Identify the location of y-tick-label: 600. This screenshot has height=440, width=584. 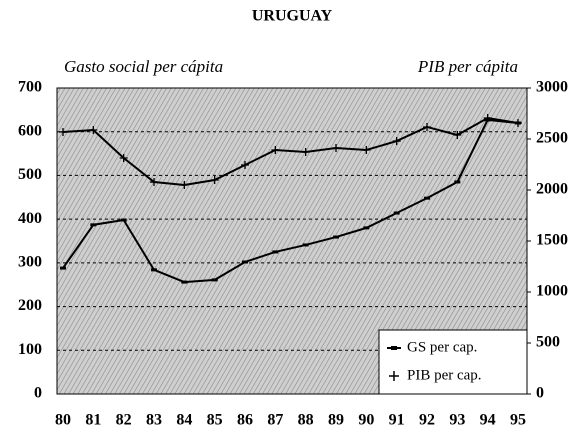
(30, 130).